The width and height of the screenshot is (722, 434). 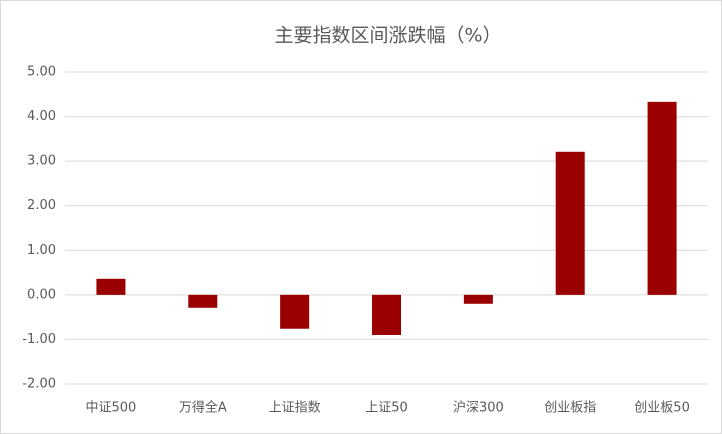 I want to click on x-tick-label: 中证500, so click(x=111, y=408).